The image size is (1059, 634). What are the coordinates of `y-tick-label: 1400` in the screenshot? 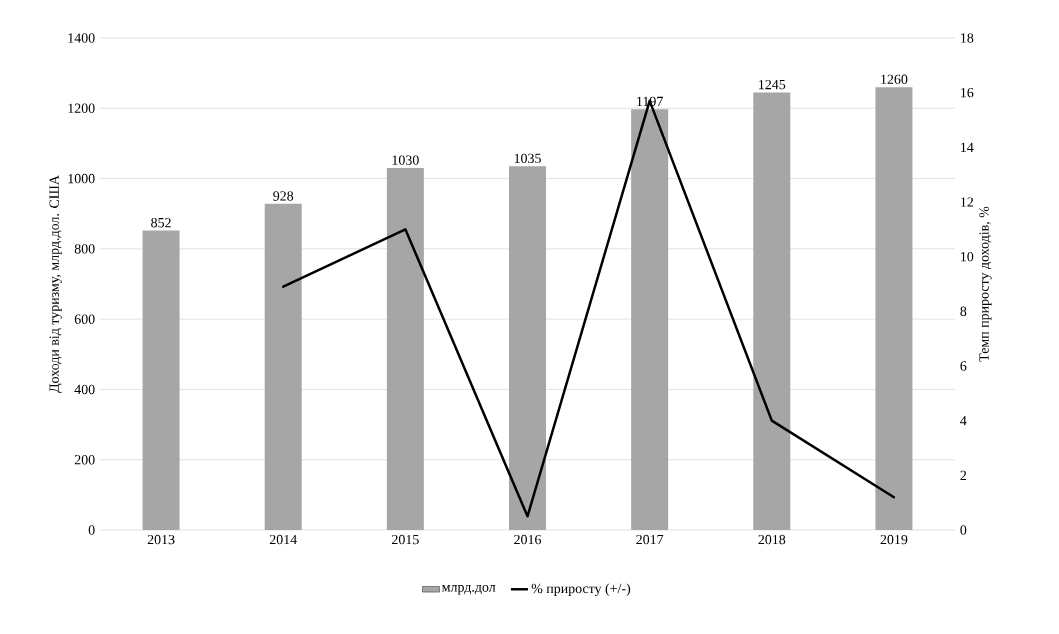 It's located at (81, 38).